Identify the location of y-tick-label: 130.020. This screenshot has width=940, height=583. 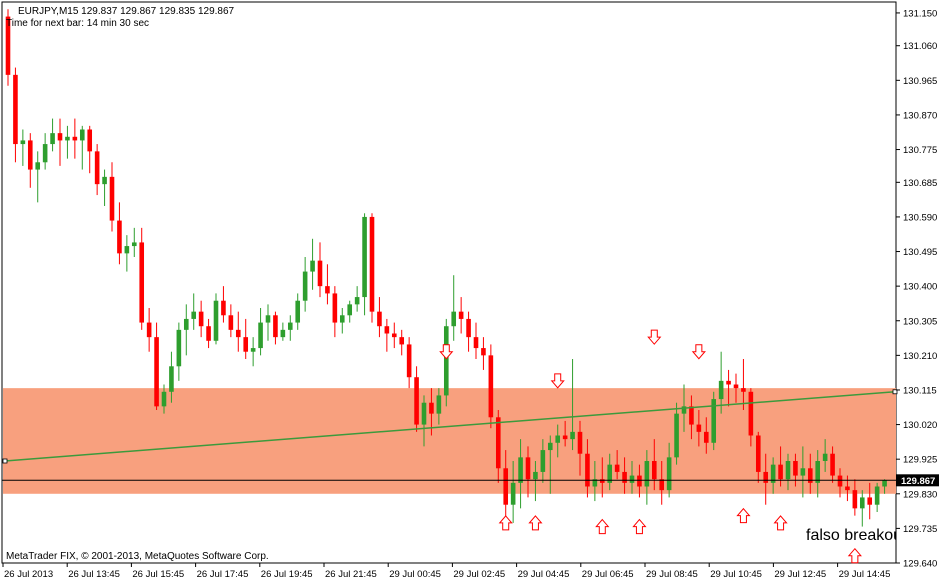
(920, 425).